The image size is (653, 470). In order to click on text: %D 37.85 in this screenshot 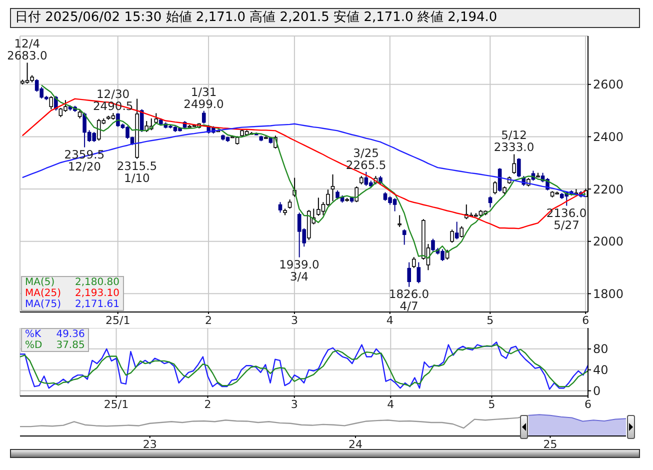, I will do `click(55, 345)`.